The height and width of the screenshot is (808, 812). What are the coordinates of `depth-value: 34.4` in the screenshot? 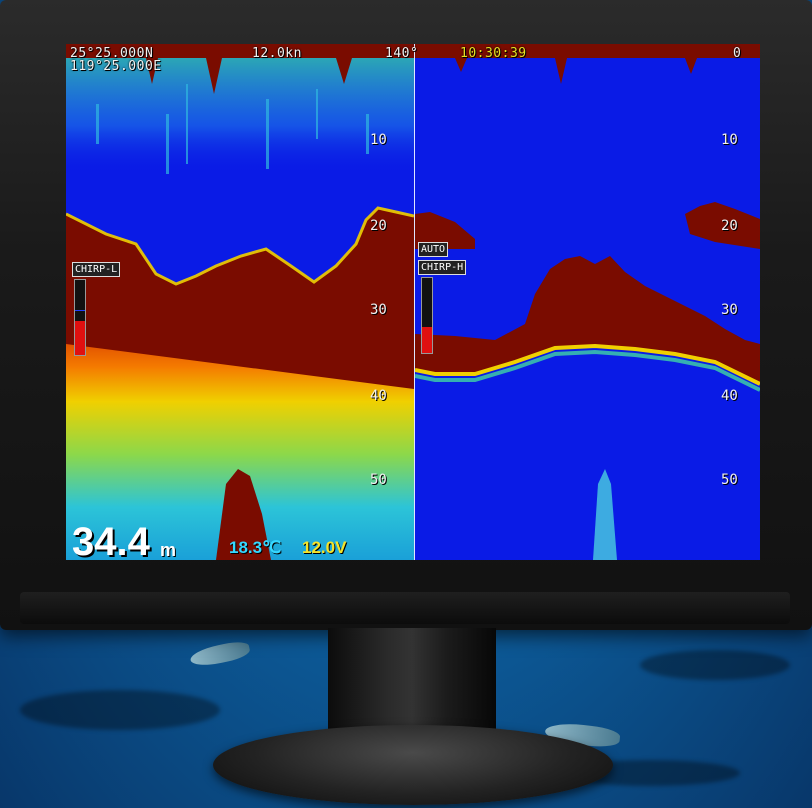 It's located at (111, 540).